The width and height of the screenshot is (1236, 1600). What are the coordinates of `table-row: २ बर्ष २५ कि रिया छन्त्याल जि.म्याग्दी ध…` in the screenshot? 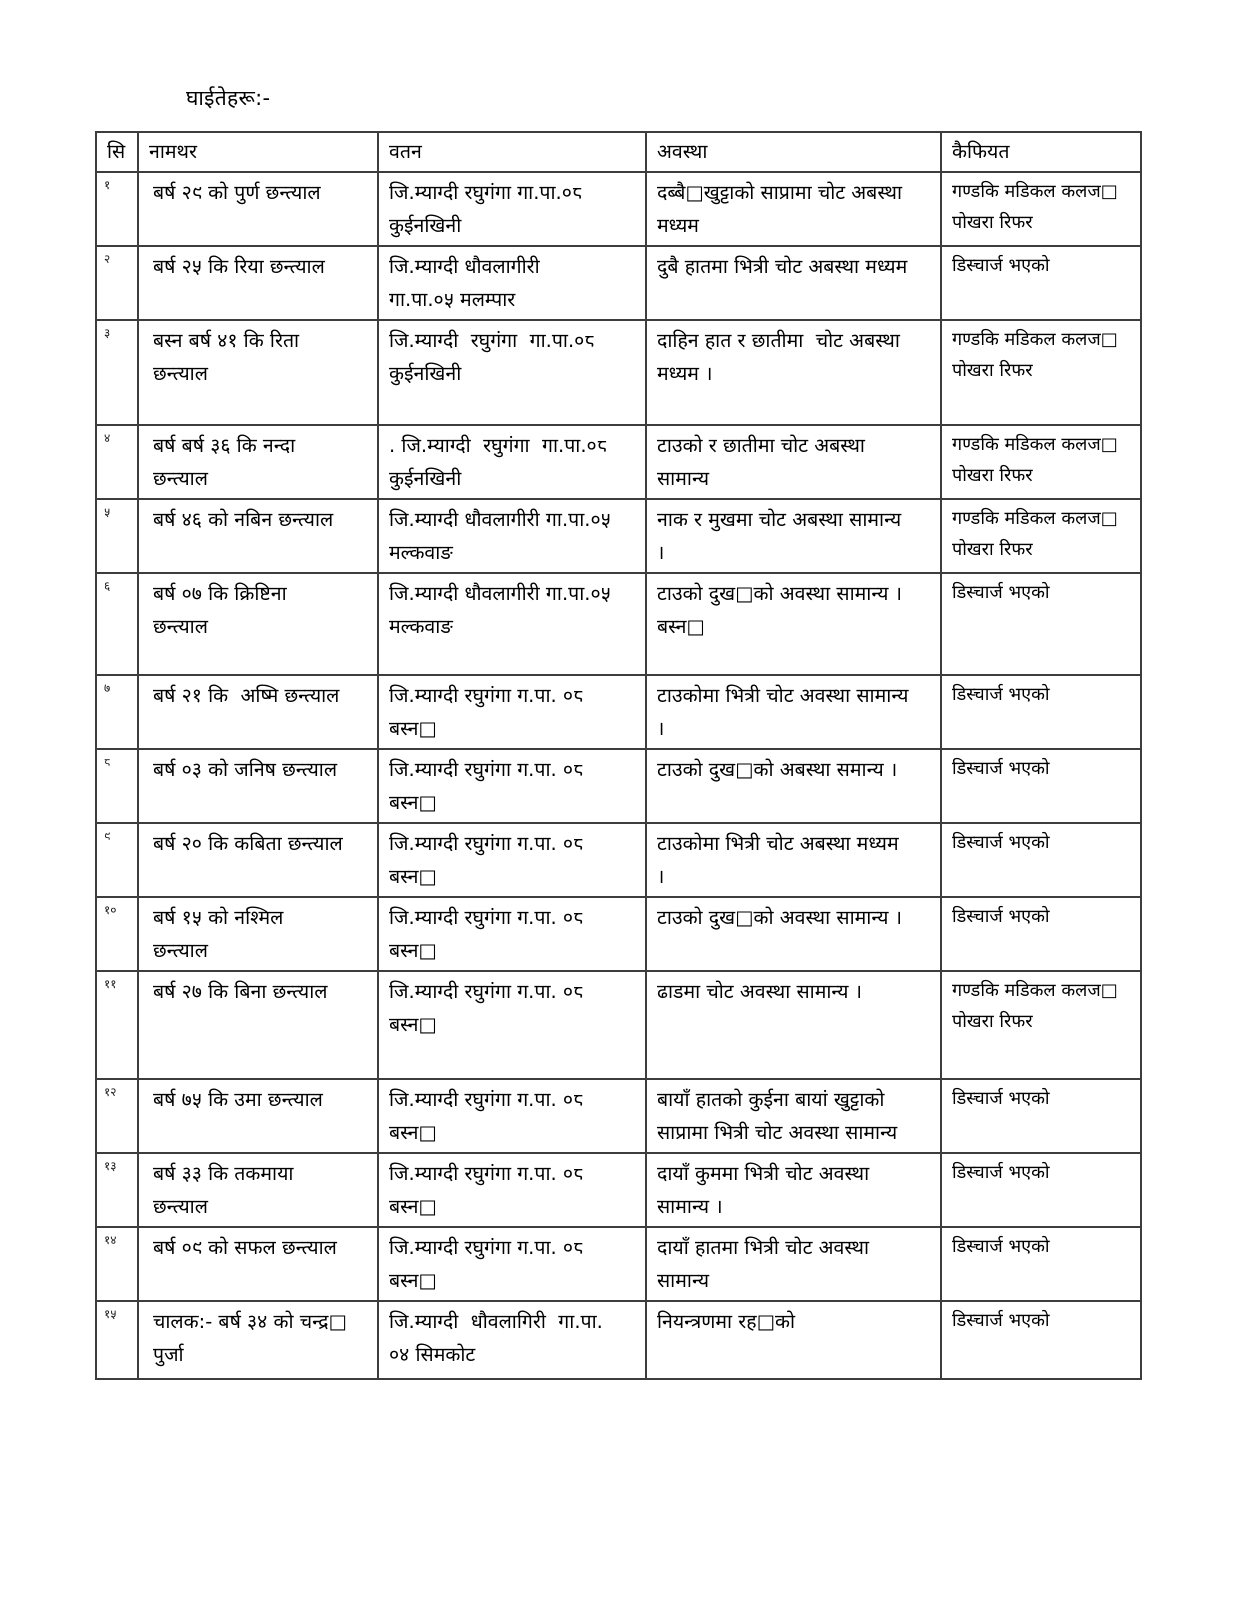 It's located at (618, 283).